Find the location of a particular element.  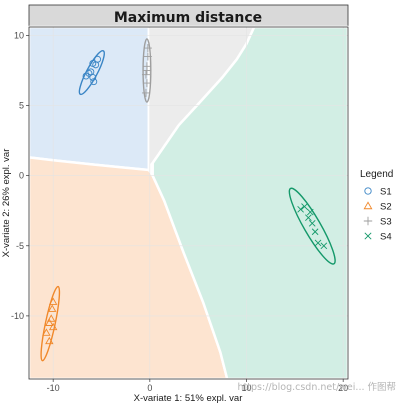

y-tick-label: 10 is located at coordinates (19, 35).